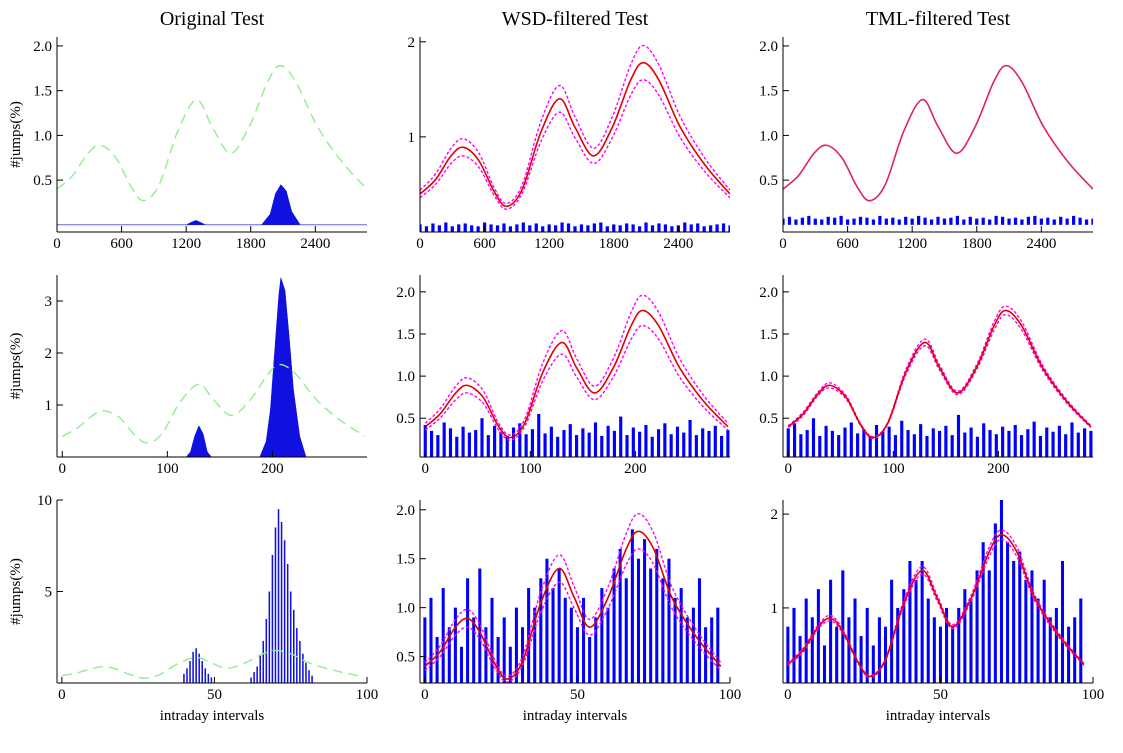  Describe the element at coordinates (49, 406) in the screenshot. I see `y-tick-label: 1` at that location.